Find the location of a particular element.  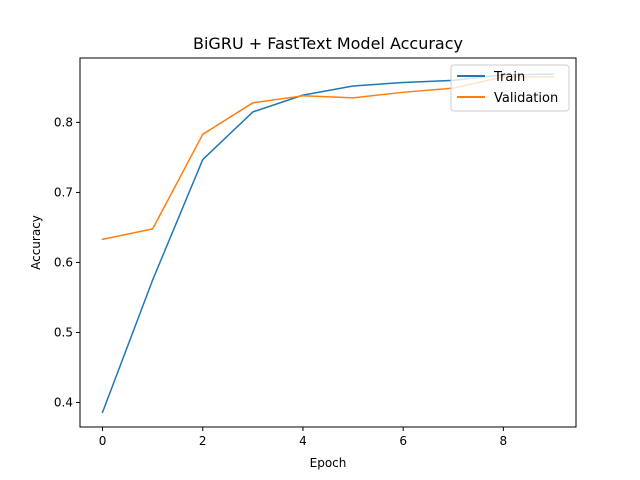

legend: Train Validation is located at coordinates (510, 88).